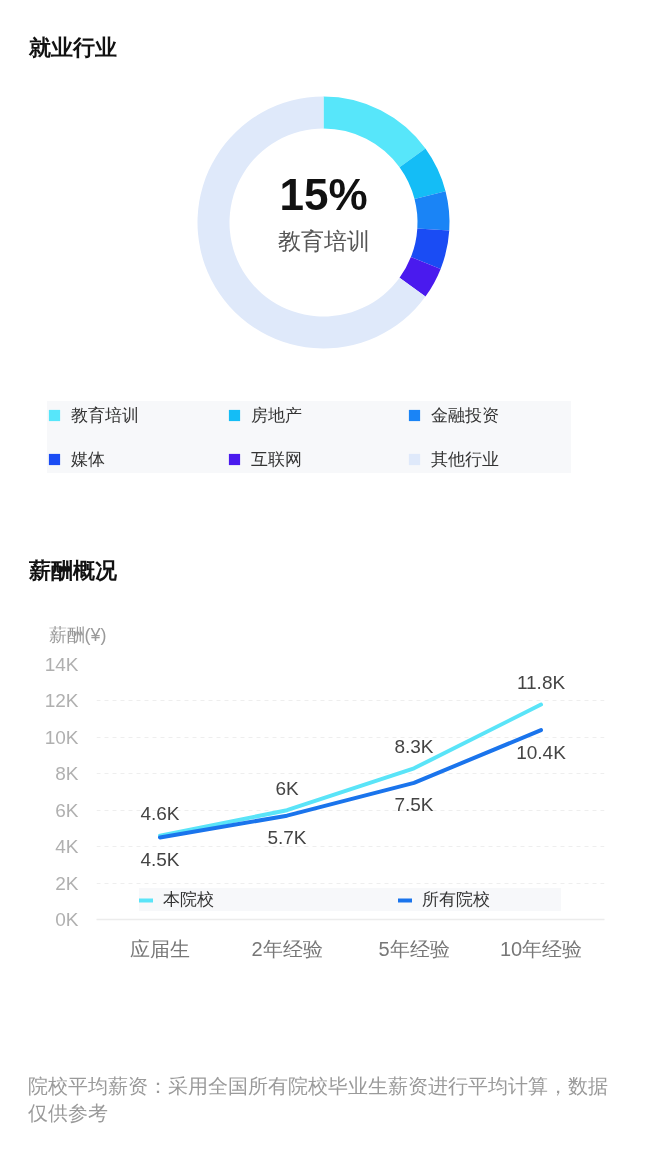  Describe the element at coordinates (77, 635) in the screenshot. I see `y-axis-title: 薪酬(¥)` at that location.